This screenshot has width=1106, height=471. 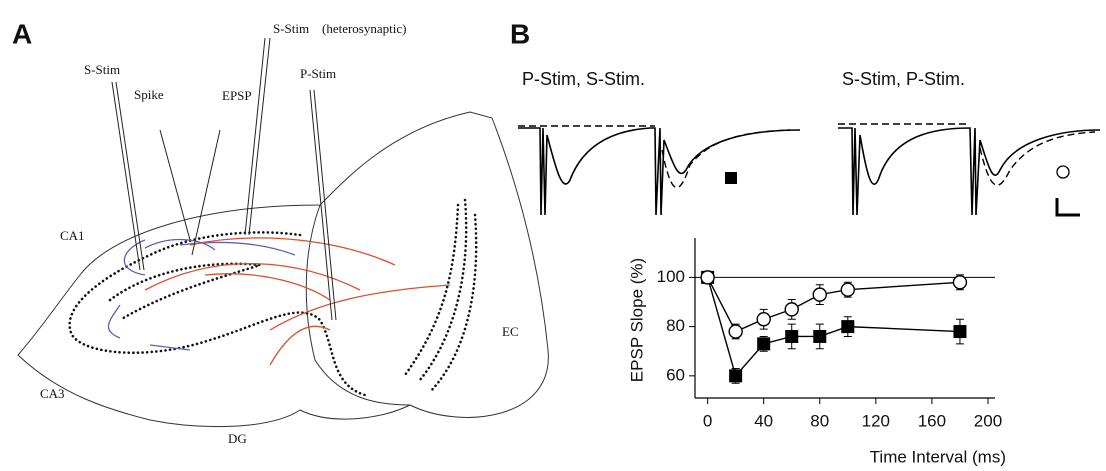 I want to click on x-tick-label: 0, so click(x=707, y=420).